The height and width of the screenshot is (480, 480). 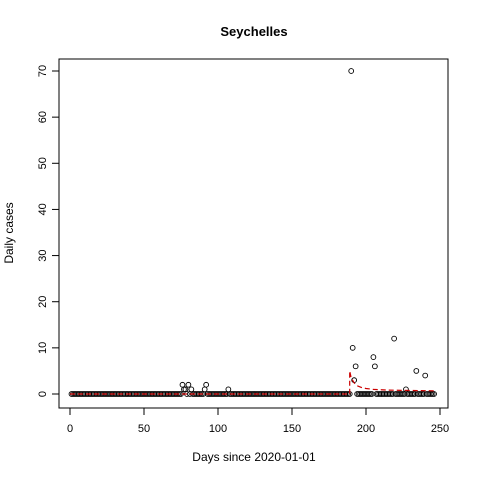 I want to click on y-axis-label: Daily cases, so click(x=9, y=232).